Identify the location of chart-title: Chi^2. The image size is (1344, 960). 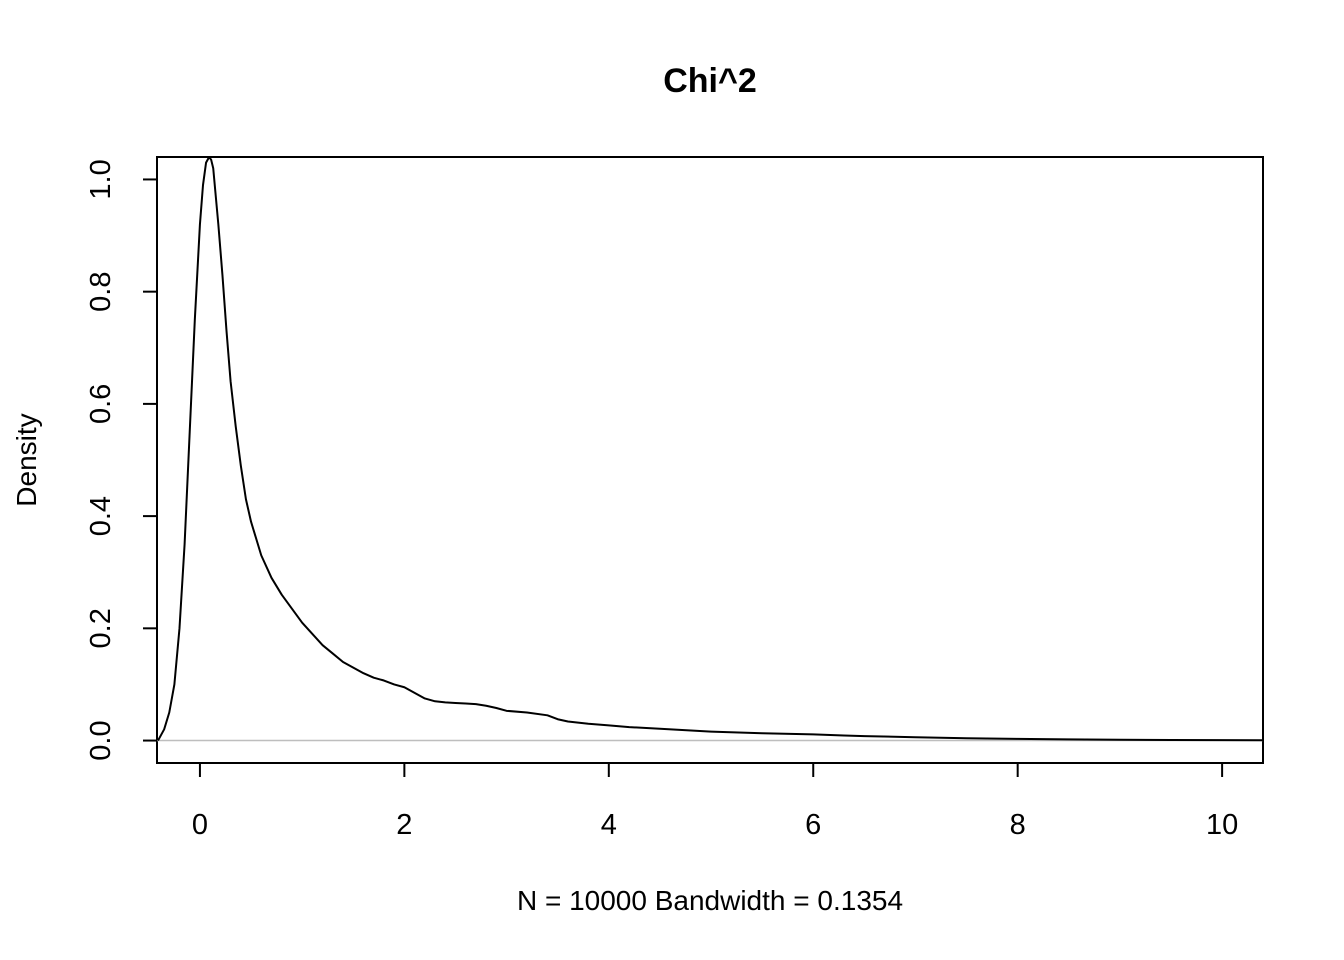
(710, 81).